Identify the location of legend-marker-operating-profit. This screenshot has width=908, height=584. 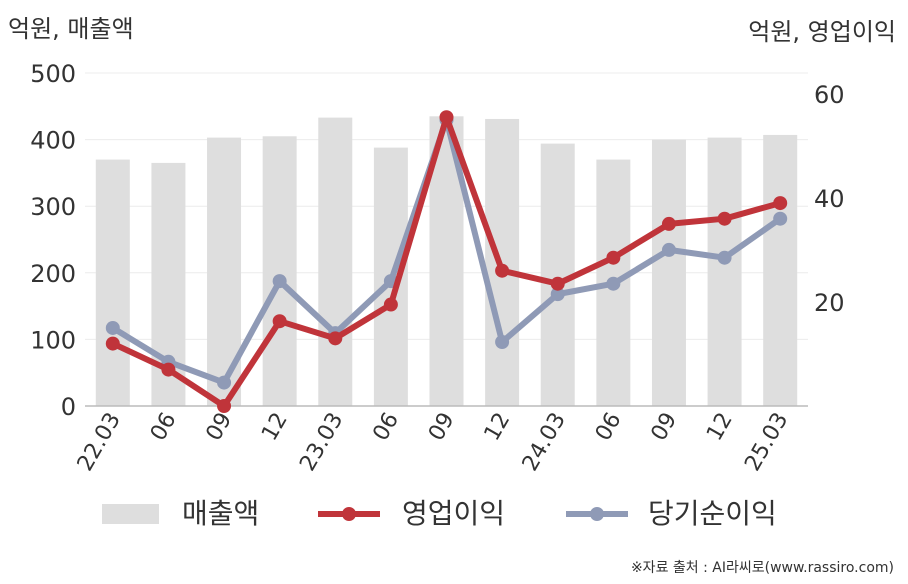
(349, 514).